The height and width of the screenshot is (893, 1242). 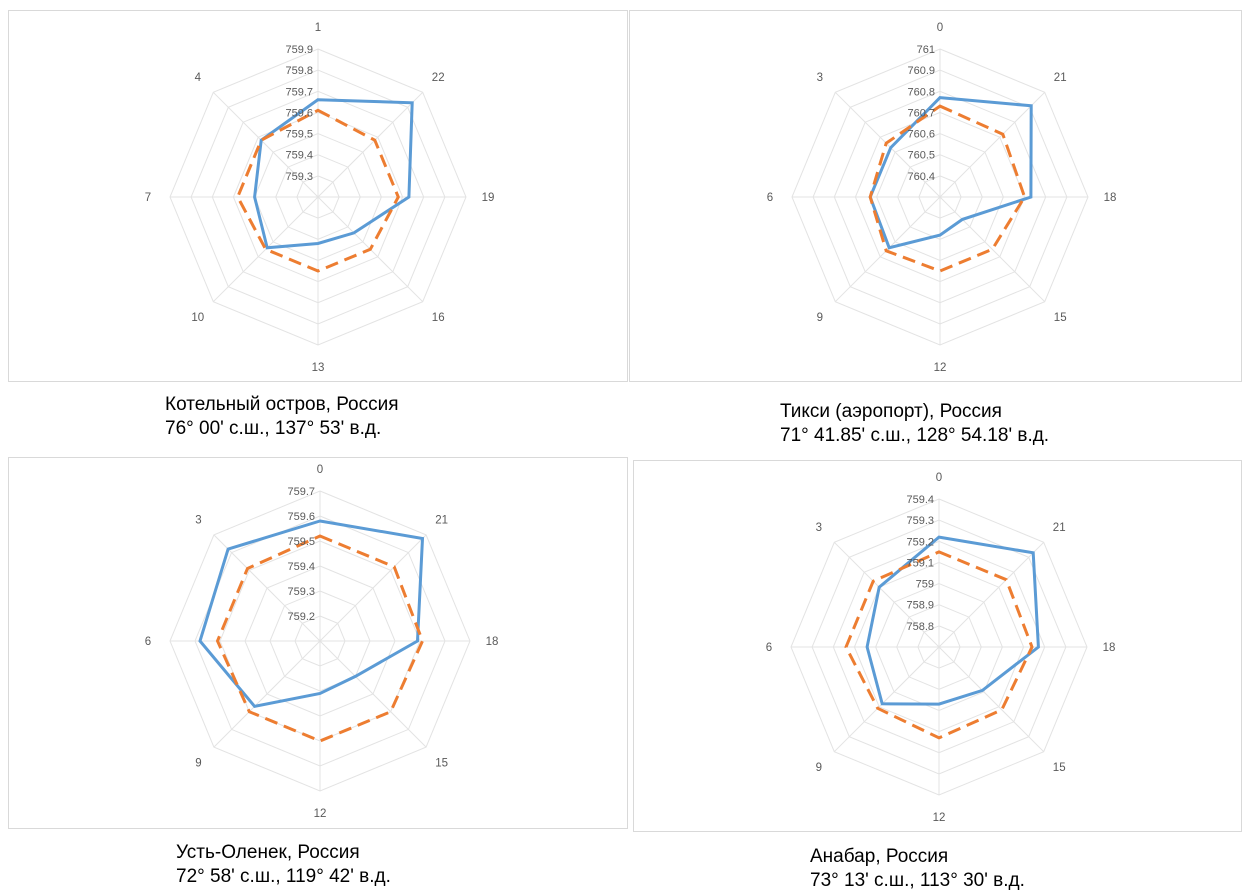 I want to click on radar-tick-label-3-2: 759, so click(x=925, y=585).